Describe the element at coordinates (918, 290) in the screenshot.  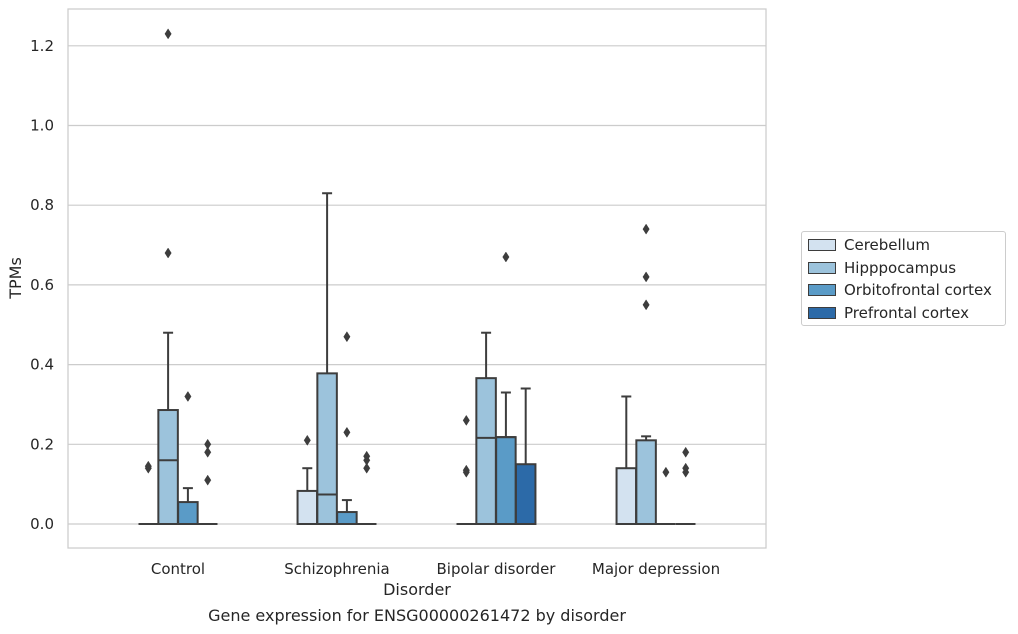
I see `legend-label-orbitofrontal-cortex: Orbitofrontal cortex` at that location.